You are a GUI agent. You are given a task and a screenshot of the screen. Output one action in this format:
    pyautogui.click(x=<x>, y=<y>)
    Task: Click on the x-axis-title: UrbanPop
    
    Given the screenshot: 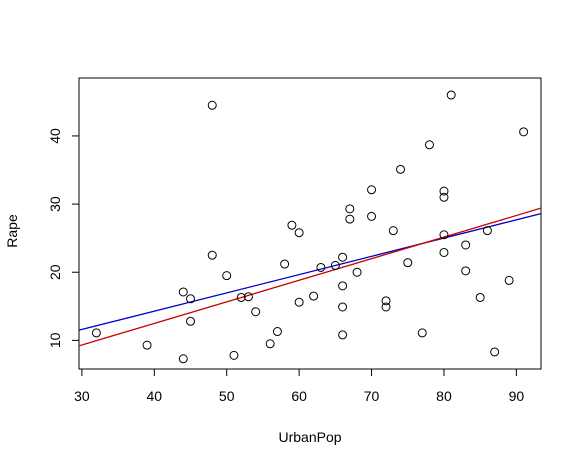 What is the action you would take?
    pyautogui.click(x=309, y=437)
    